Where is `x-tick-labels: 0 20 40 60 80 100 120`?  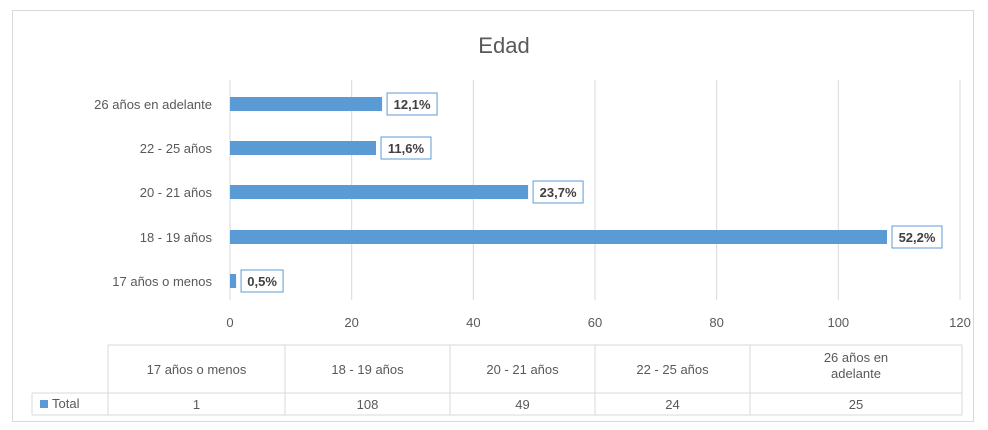
x-tick-labels: 0 20 40 60 80 100 120 is located at coordinates (598, 322).